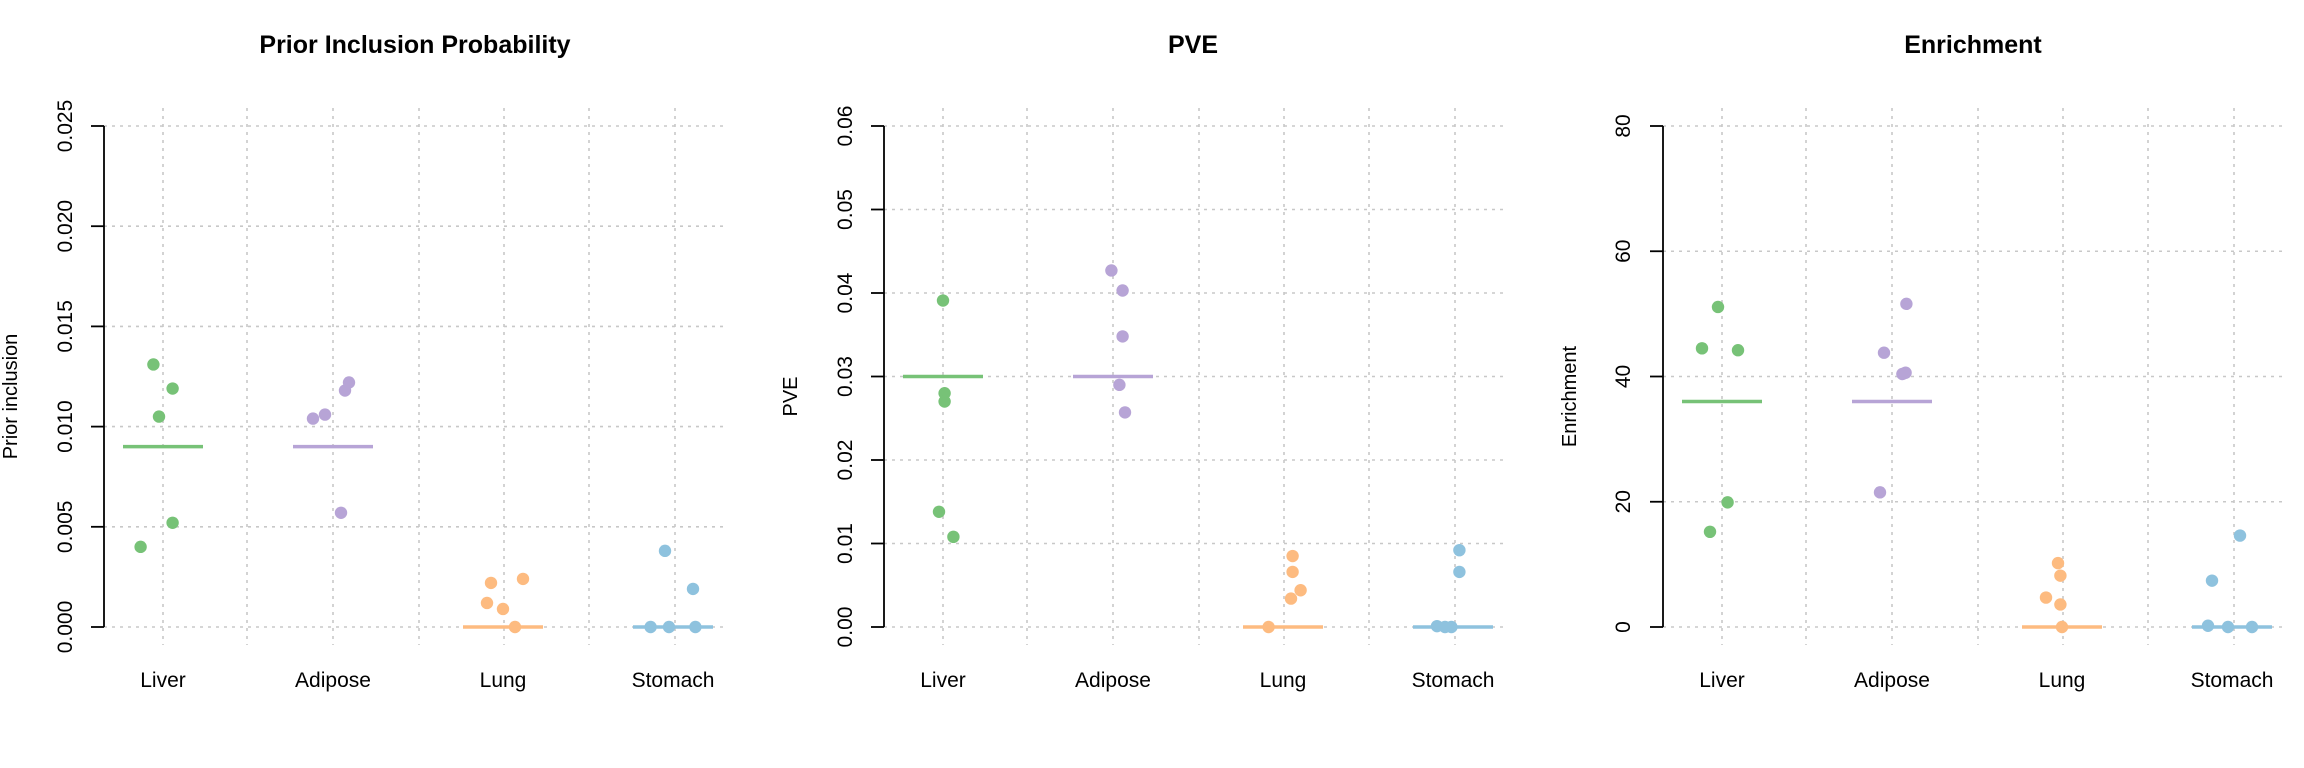 The image size is (2304, 768). What do you see at coordinates (1623, 125) in the screenshot?
I see `y-tick-label: 80` at bounding box center [1623, 125].